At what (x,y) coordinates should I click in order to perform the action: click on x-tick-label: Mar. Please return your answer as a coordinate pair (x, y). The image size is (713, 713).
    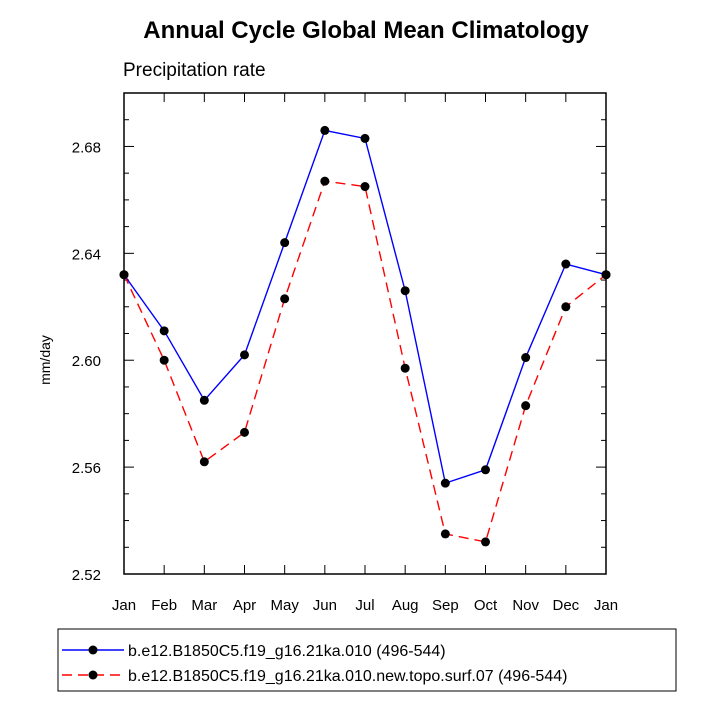
    Looking at the image, I should click on (204, 605).